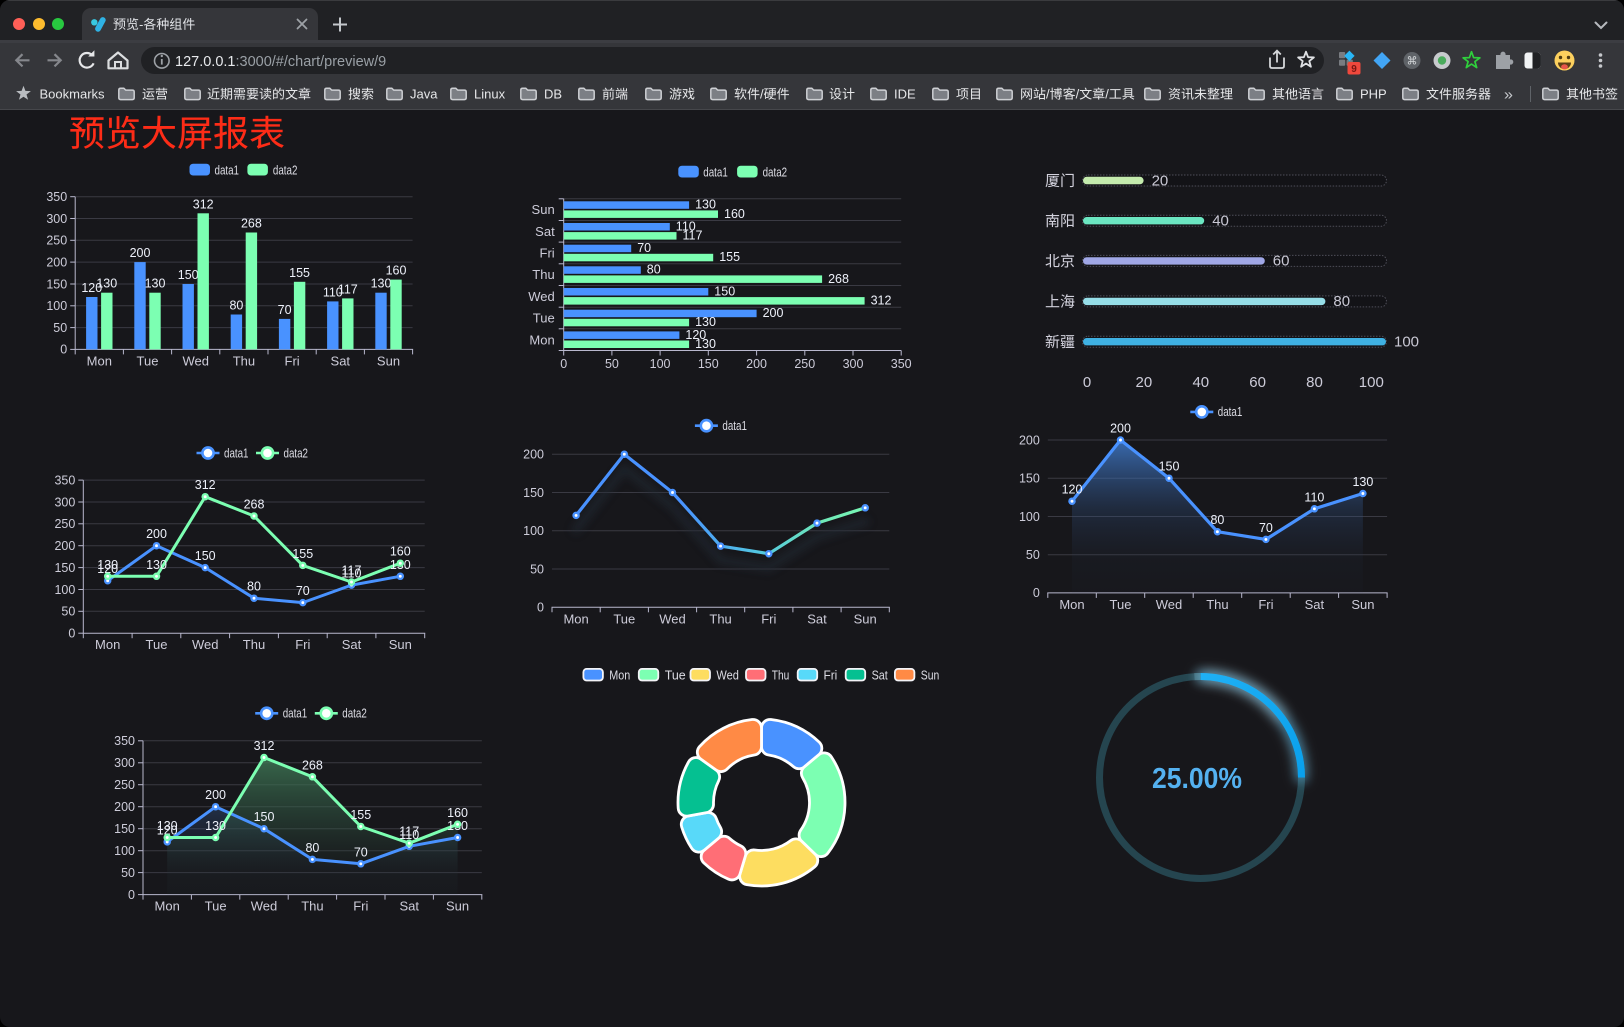  What do you see at coordinates (553, 94) in the screenshot?
I see `svg-text: DB` at bounding box center [553, 94].